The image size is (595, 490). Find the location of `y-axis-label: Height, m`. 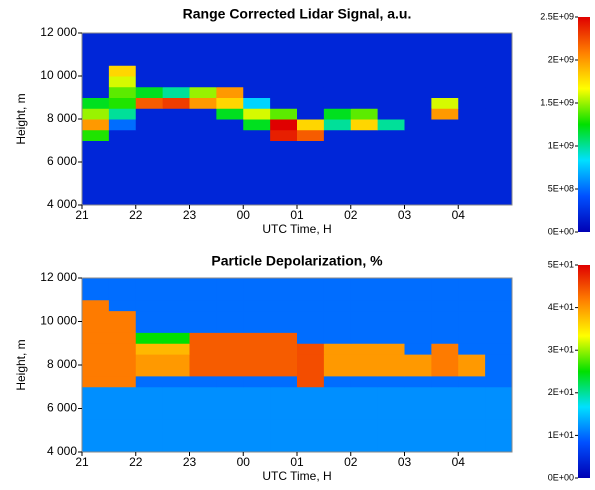

y-axis-label: Height, m is located at coordinates (21, 364).